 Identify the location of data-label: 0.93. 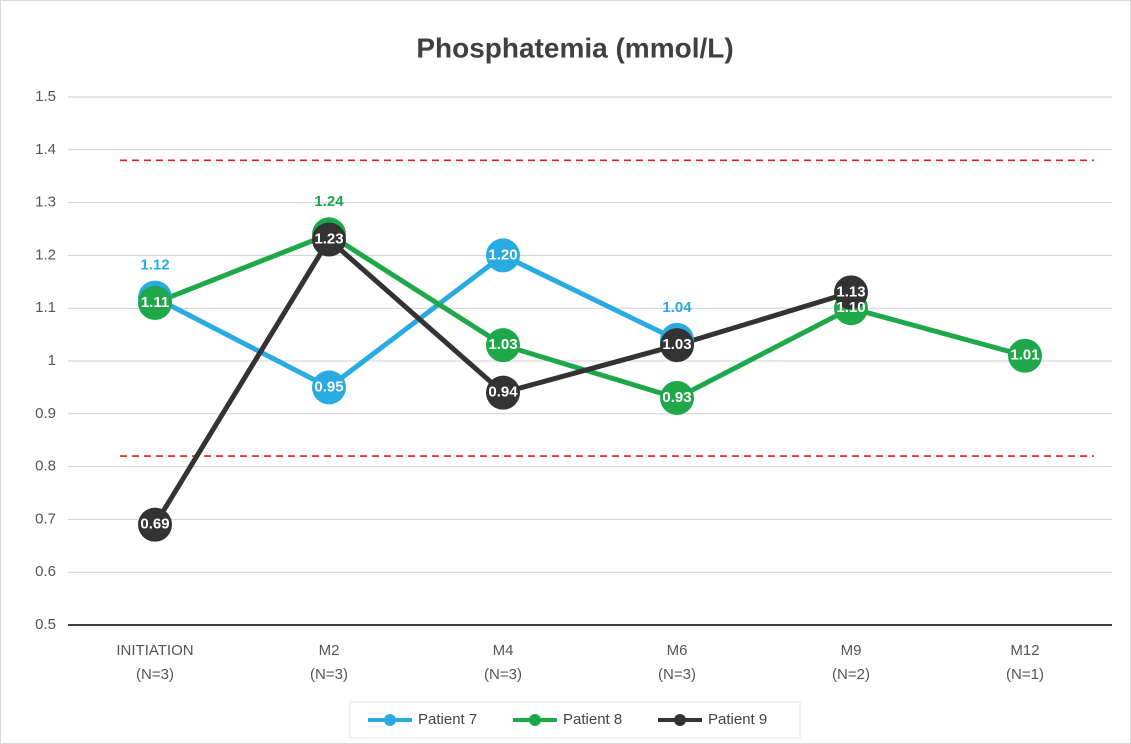
(676, 397).